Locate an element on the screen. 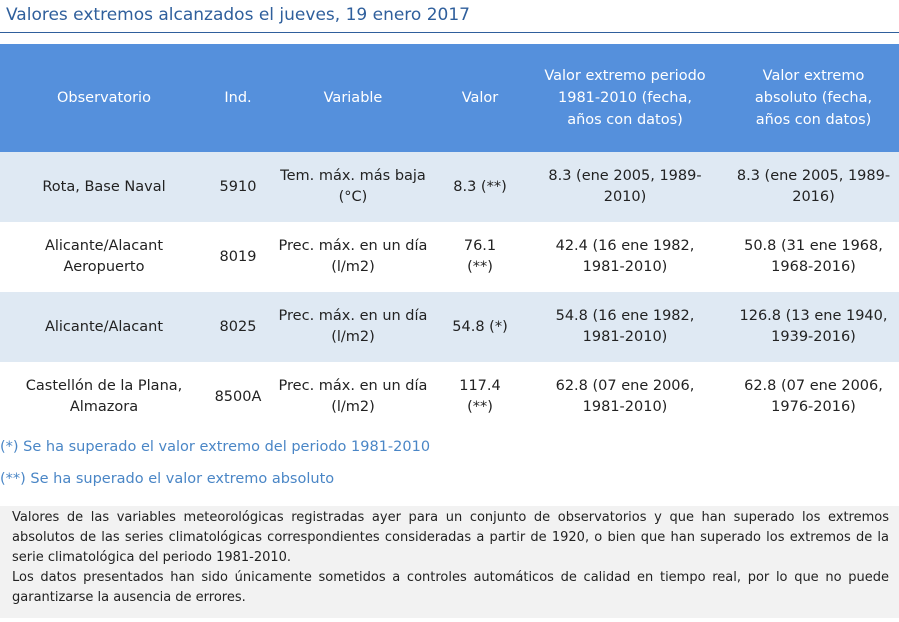 The width and height of the screenshot is (899, 622). cell-periodo: 54.8 (16 ene 1982, 1981-2010) is located at coordinates (625, 327).